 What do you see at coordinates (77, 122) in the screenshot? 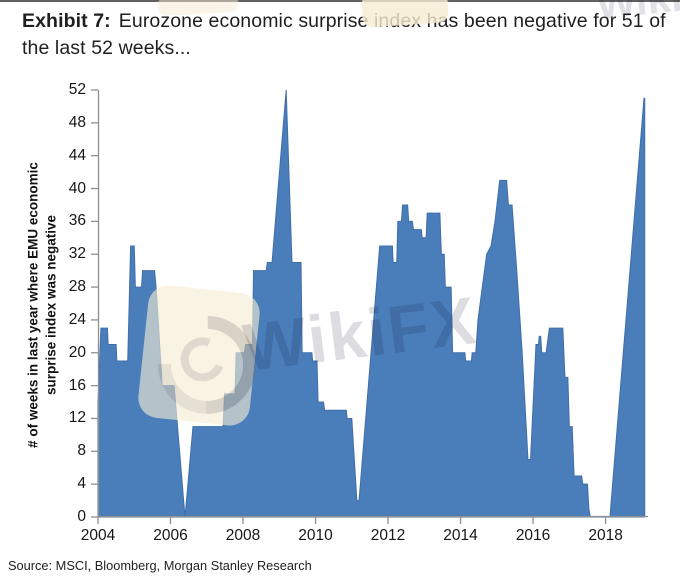
I see `y-tick-label: 48` at bounding box center [77, 122].